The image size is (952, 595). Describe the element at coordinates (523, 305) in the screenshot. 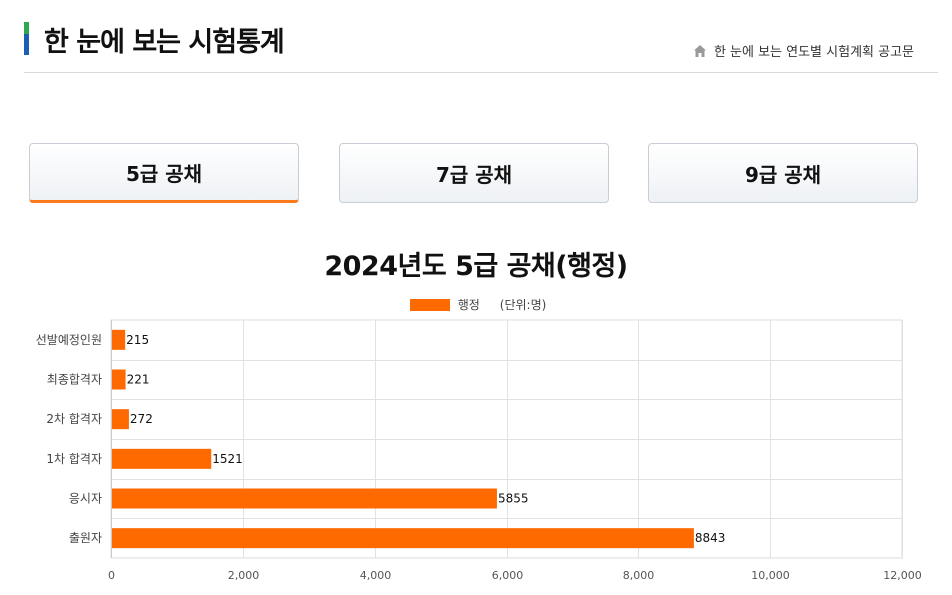

I see `legend-unit-note: (단위:명)` at that location.